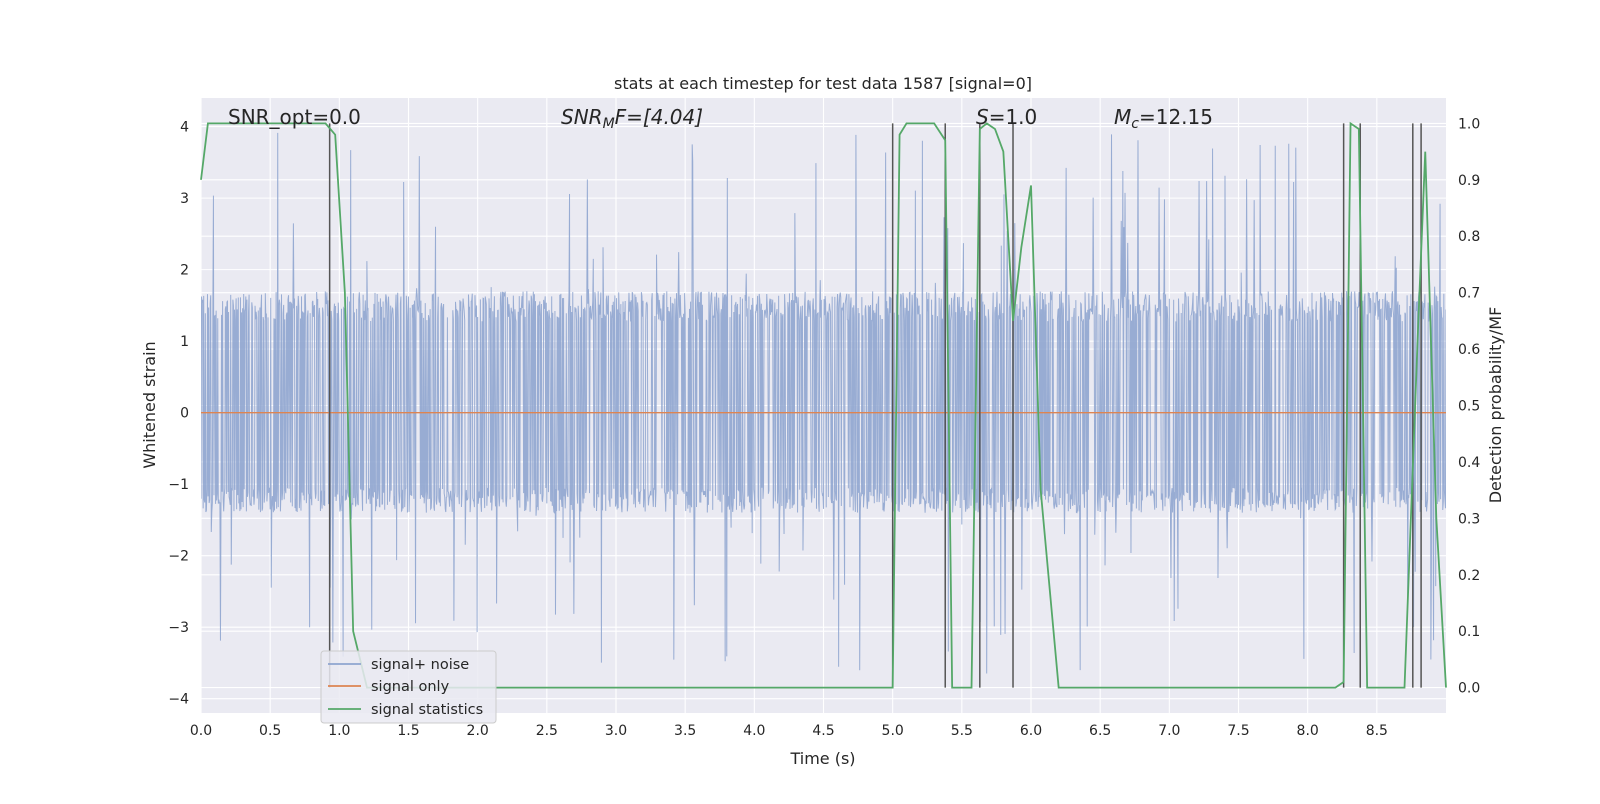 The image size is (1600, 804). I want to click on annotation-s-suffix: =1.0, so click(1013, 117).